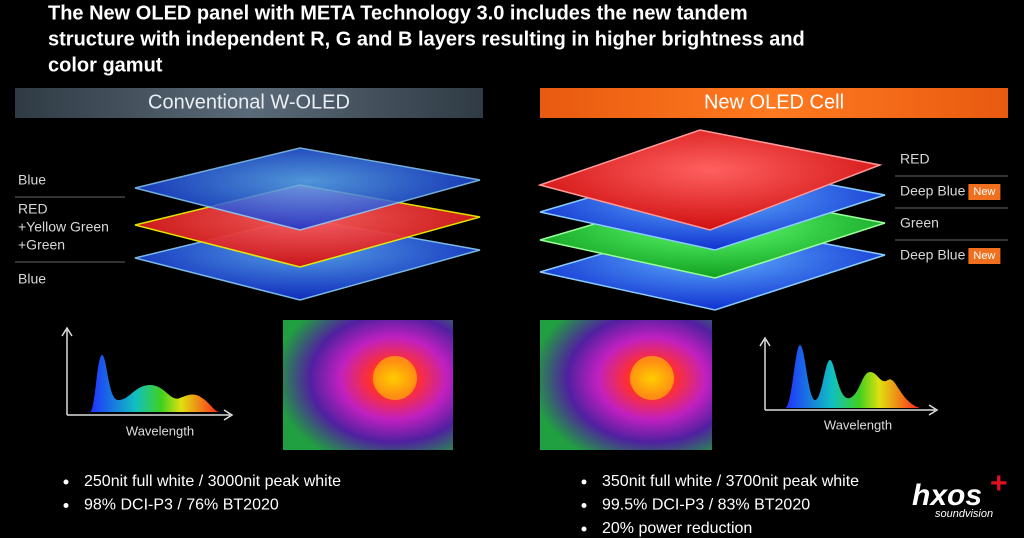 Image resolution: width=1024 pixels, height=538 pixels. What do you see at coordinates (105, 65) in the screenshot?
I see `title-line: color gamut` at bounding box center [105, 65].